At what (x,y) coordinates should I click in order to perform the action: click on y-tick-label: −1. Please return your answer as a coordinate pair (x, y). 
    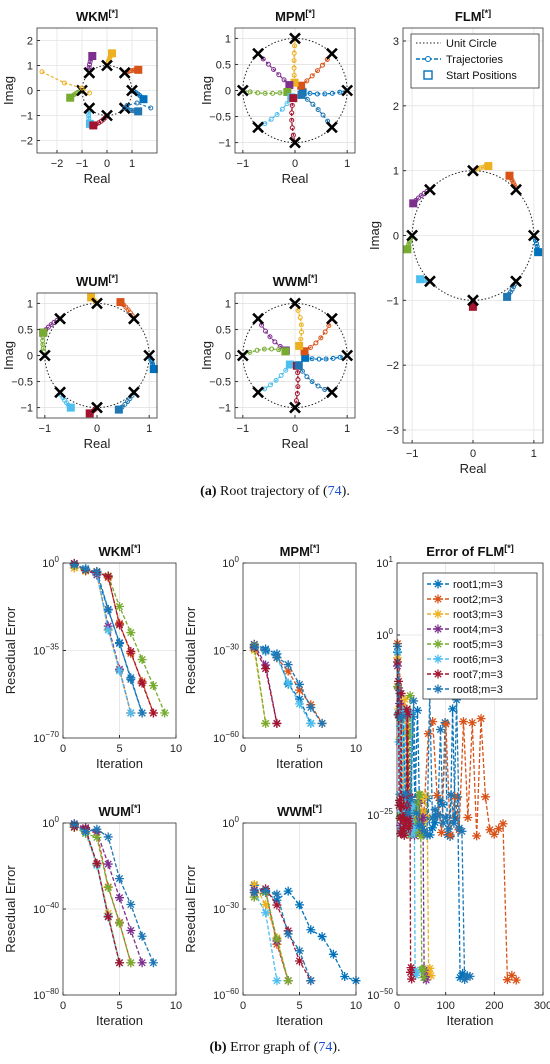
    Looking at the image, I should click on (224, 144).